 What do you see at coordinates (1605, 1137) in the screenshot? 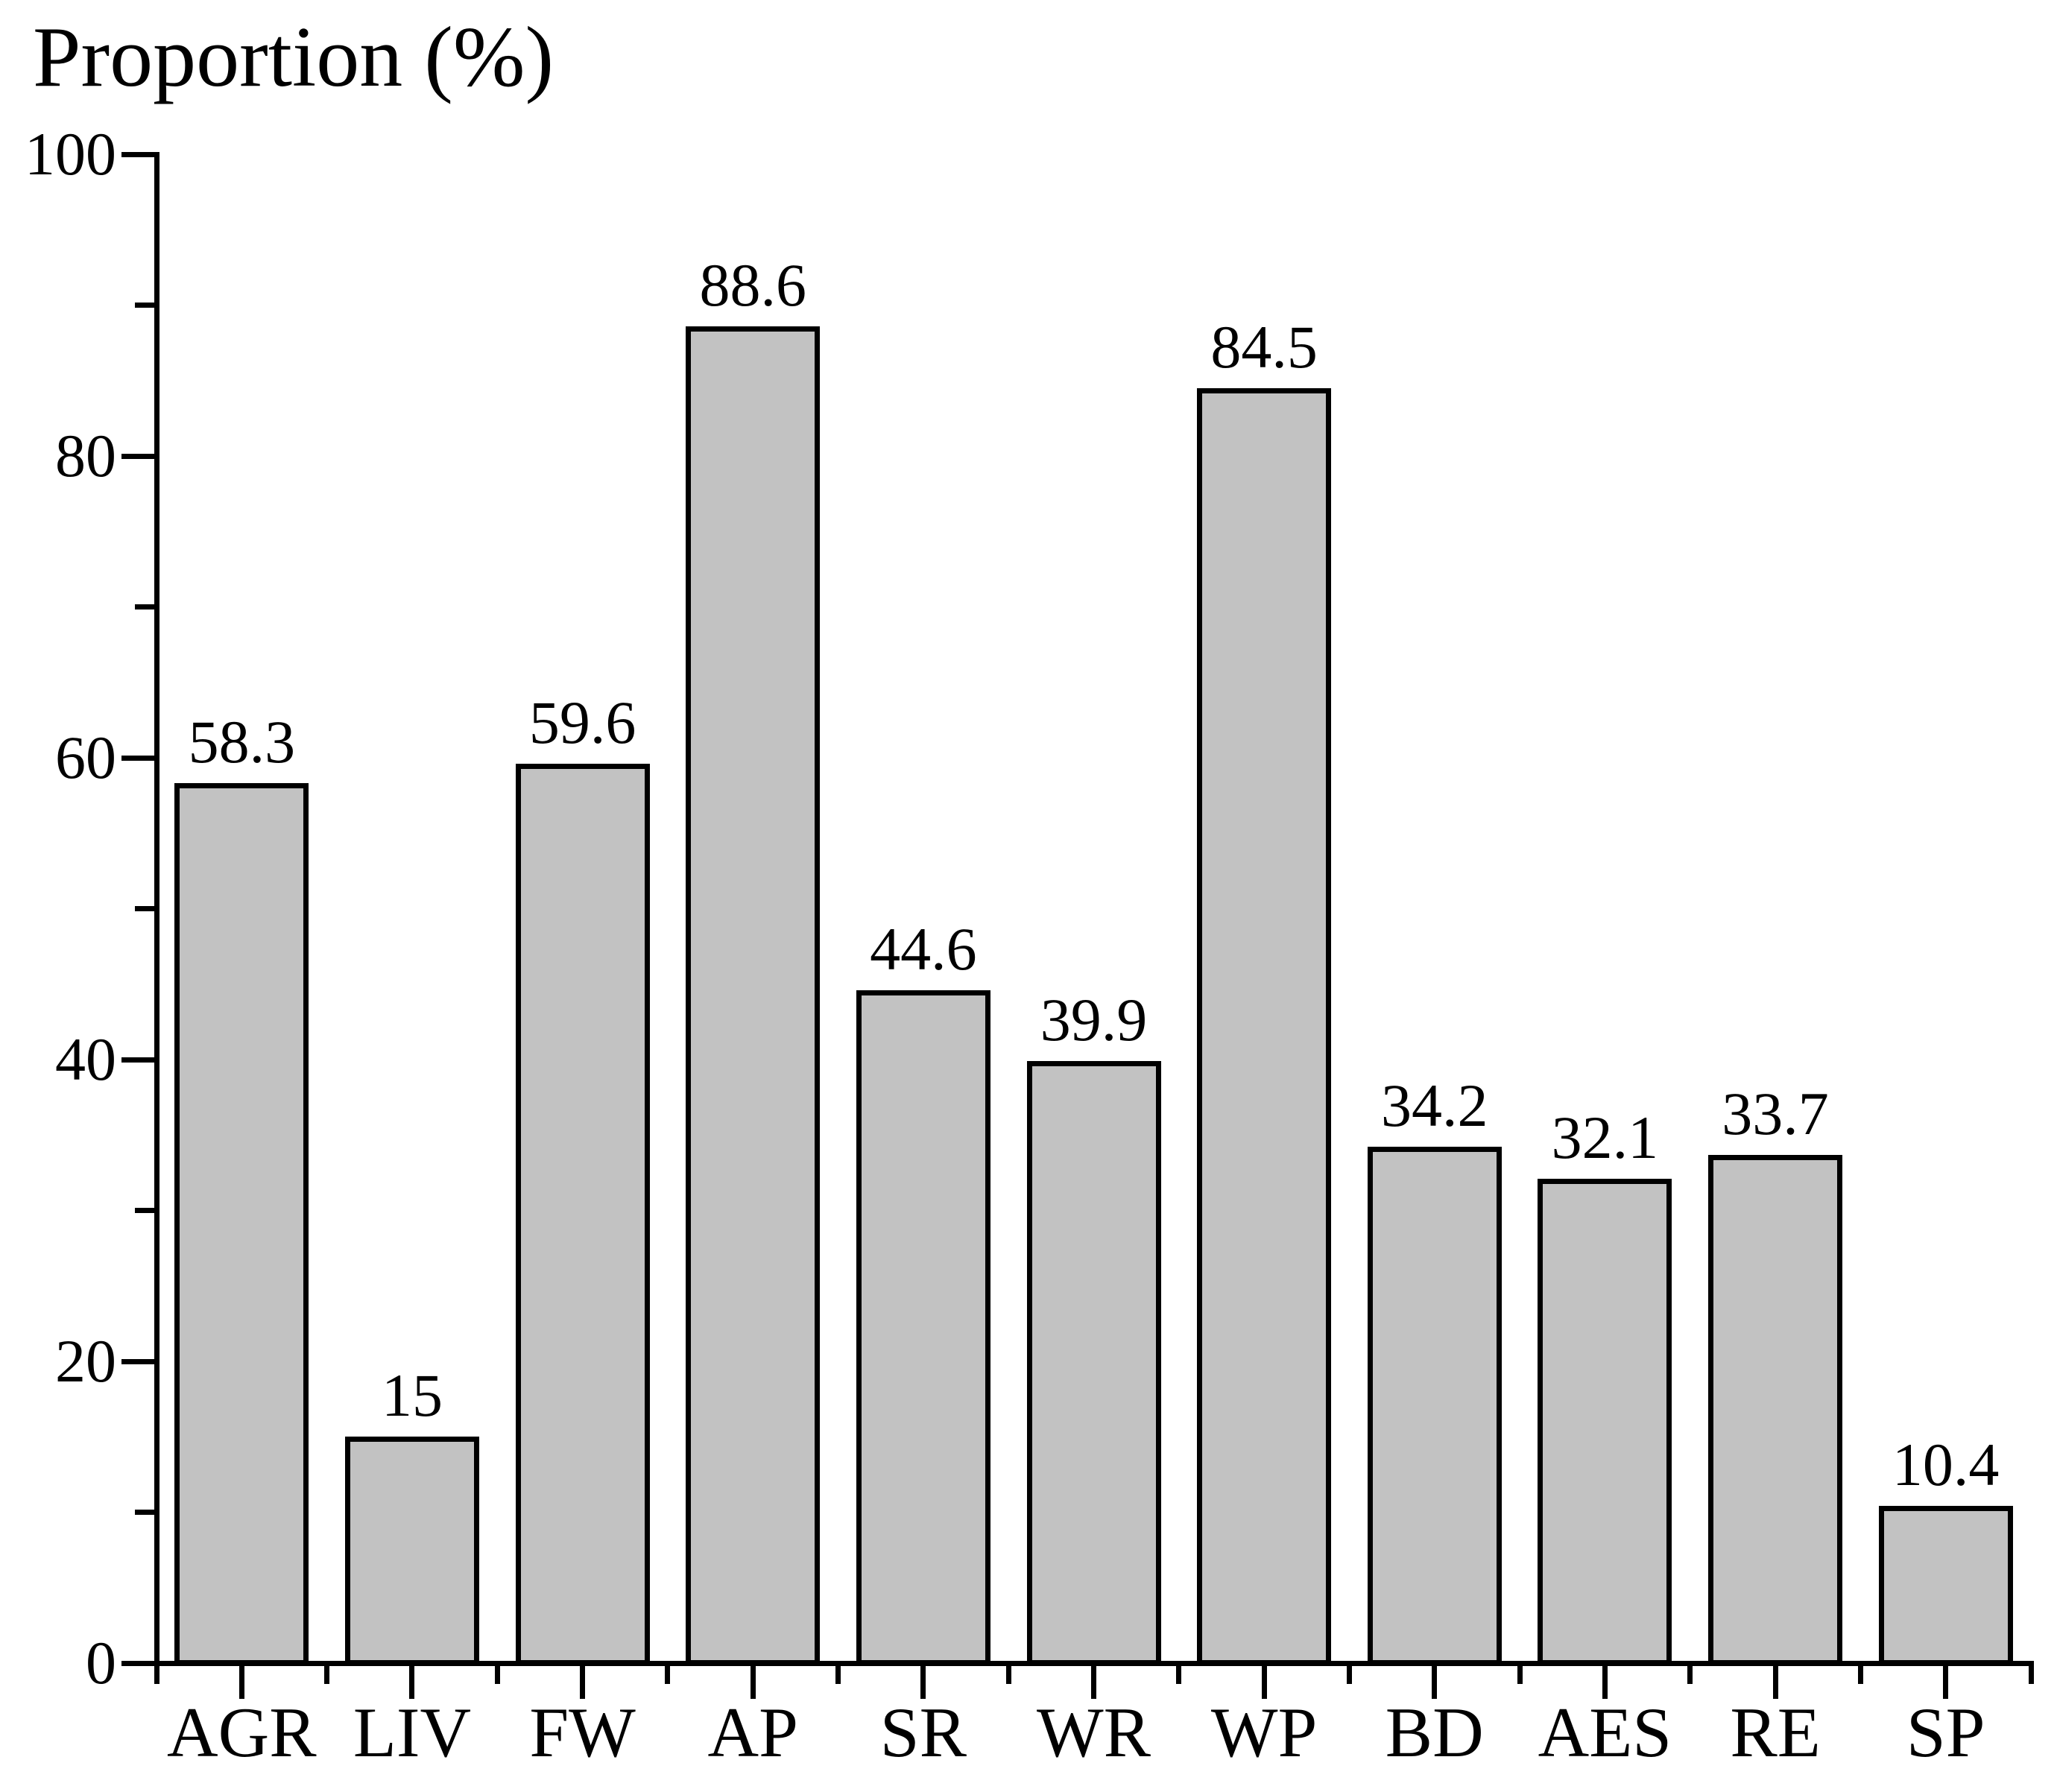
I see `bar-value-label: 32.1` at bounding box center [1605, 1137].